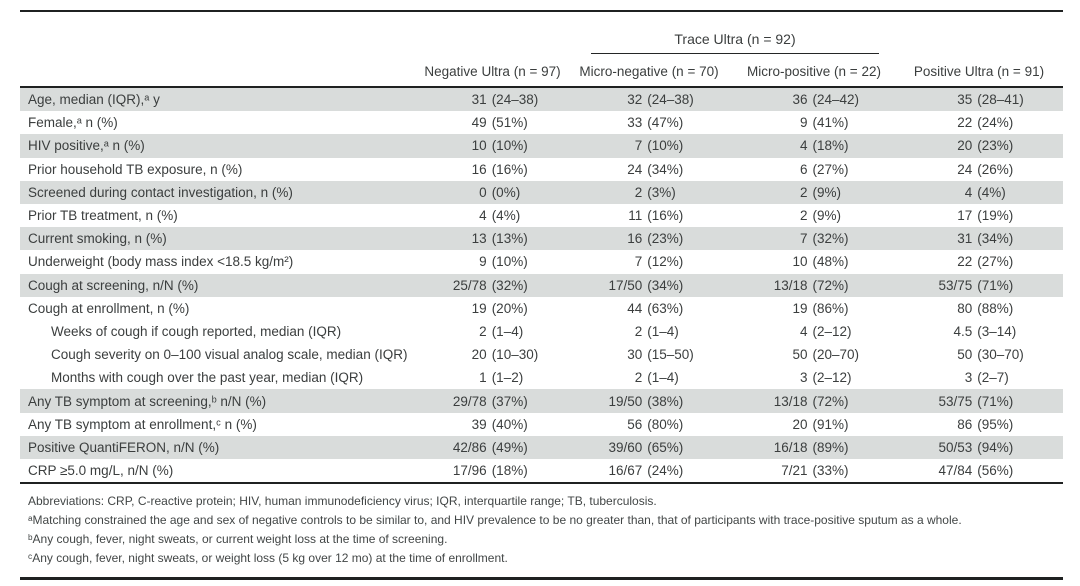  Describe the element at coordinates (109, 308) in the screenshot. I see `row-label: Cough at enrollment, n (%)` at that location.